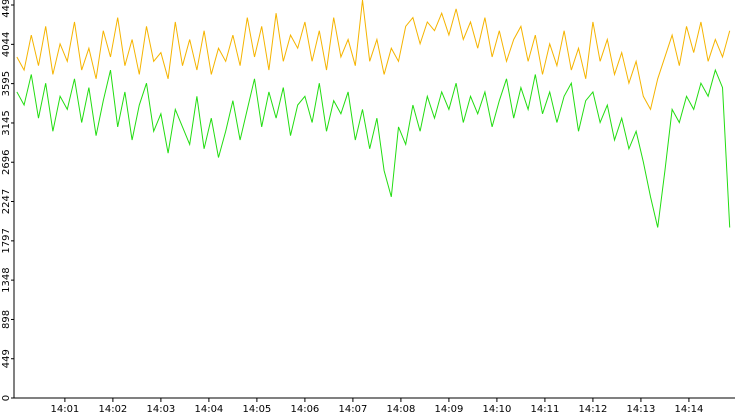  What do you see at coordinates (208, 409) in the screenshot?
I see `x-tick-label: 14:04` at bounding box center [208, 409].